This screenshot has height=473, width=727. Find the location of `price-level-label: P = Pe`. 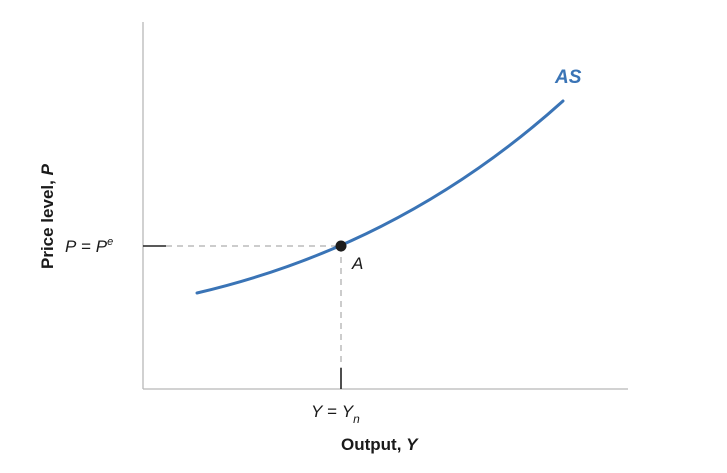

price-level-label: P = Pe is located at coordinates (89, 246).